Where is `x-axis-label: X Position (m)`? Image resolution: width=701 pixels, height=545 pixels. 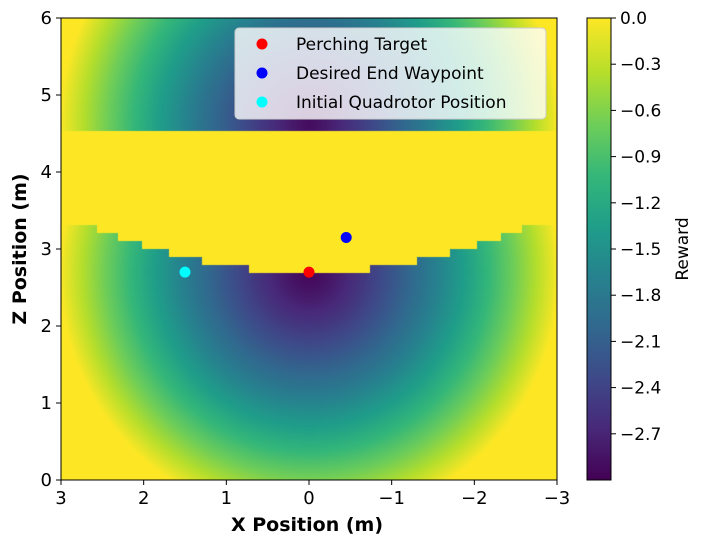 x-axis-label: X Position (m) is located at coordinates (307, 525).